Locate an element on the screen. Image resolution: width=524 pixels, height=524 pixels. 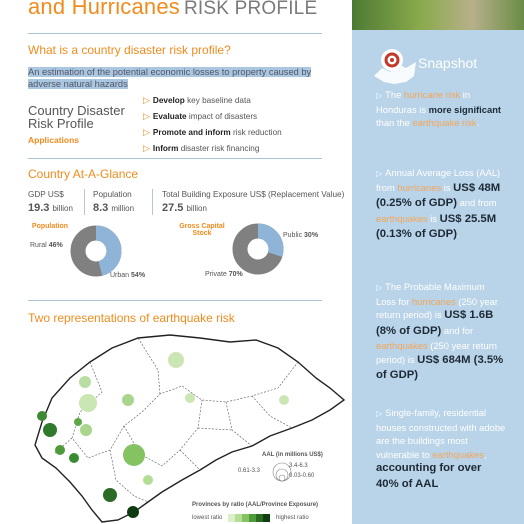
snapshot-title: Snapshot is located at coordinates (448, 63).